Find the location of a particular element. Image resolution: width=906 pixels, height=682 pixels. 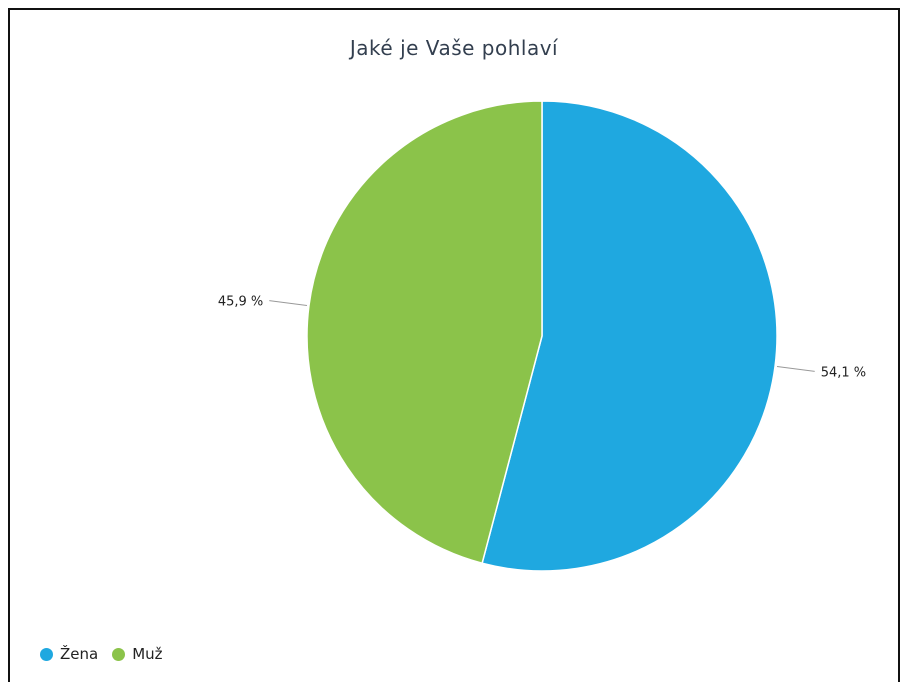

label-connector-zena is located at coordinates (795, 368).